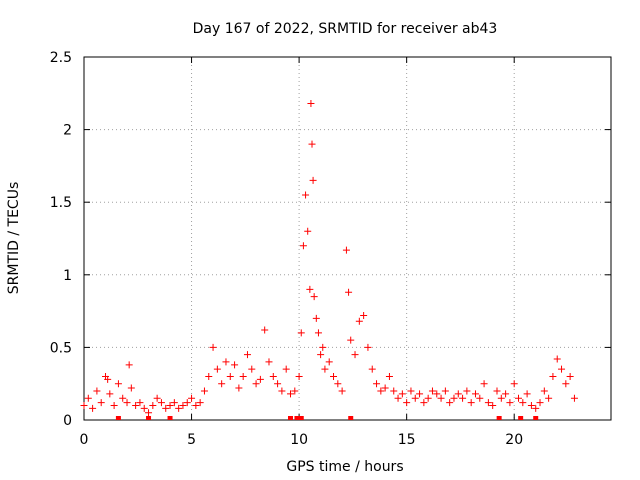  I want to click on y-tick-label: 0, so click(67, 421).